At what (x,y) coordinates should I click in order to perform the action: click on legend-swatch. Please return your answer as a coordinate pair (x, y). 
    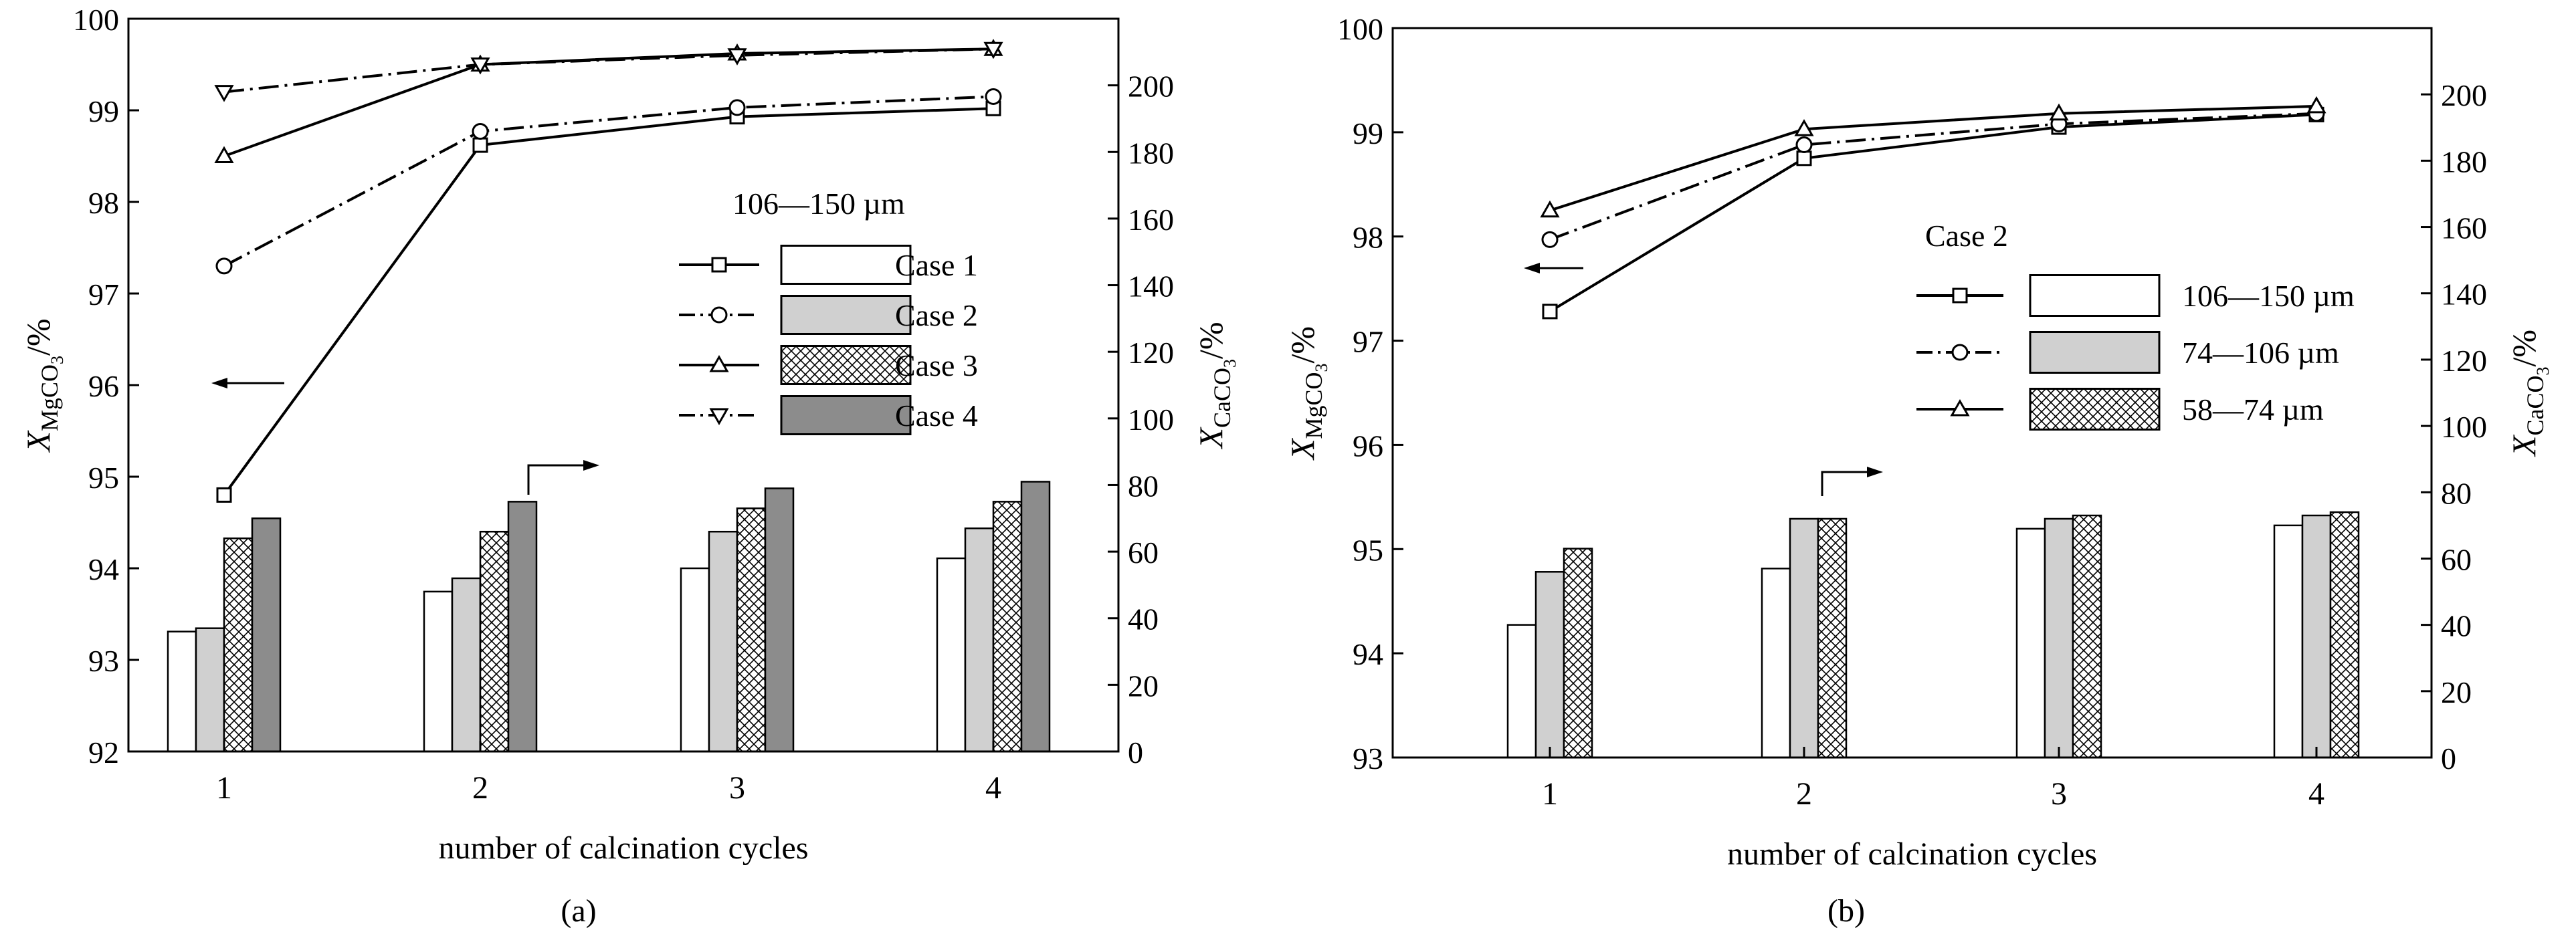
    Looking at the image, I should click on (846, 265).